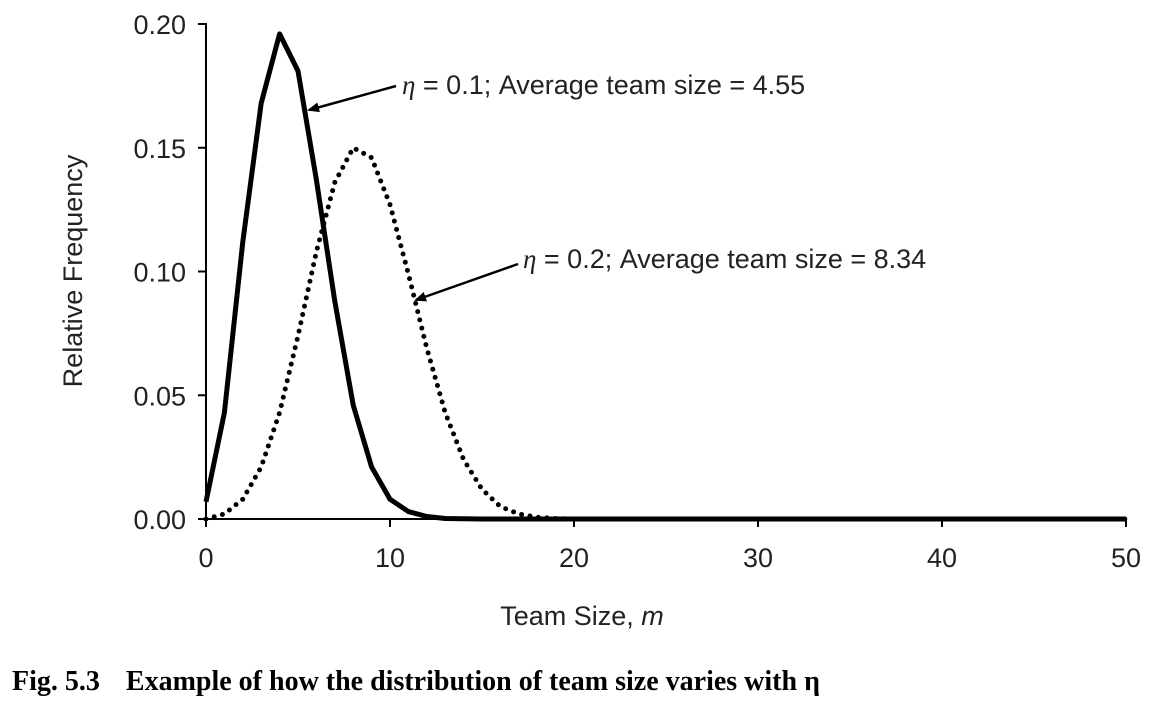  What do you see at coordinates (159, 273) in the screenshot?
I see `y-tick-label: 0.10` at bounding box center [159, 273].